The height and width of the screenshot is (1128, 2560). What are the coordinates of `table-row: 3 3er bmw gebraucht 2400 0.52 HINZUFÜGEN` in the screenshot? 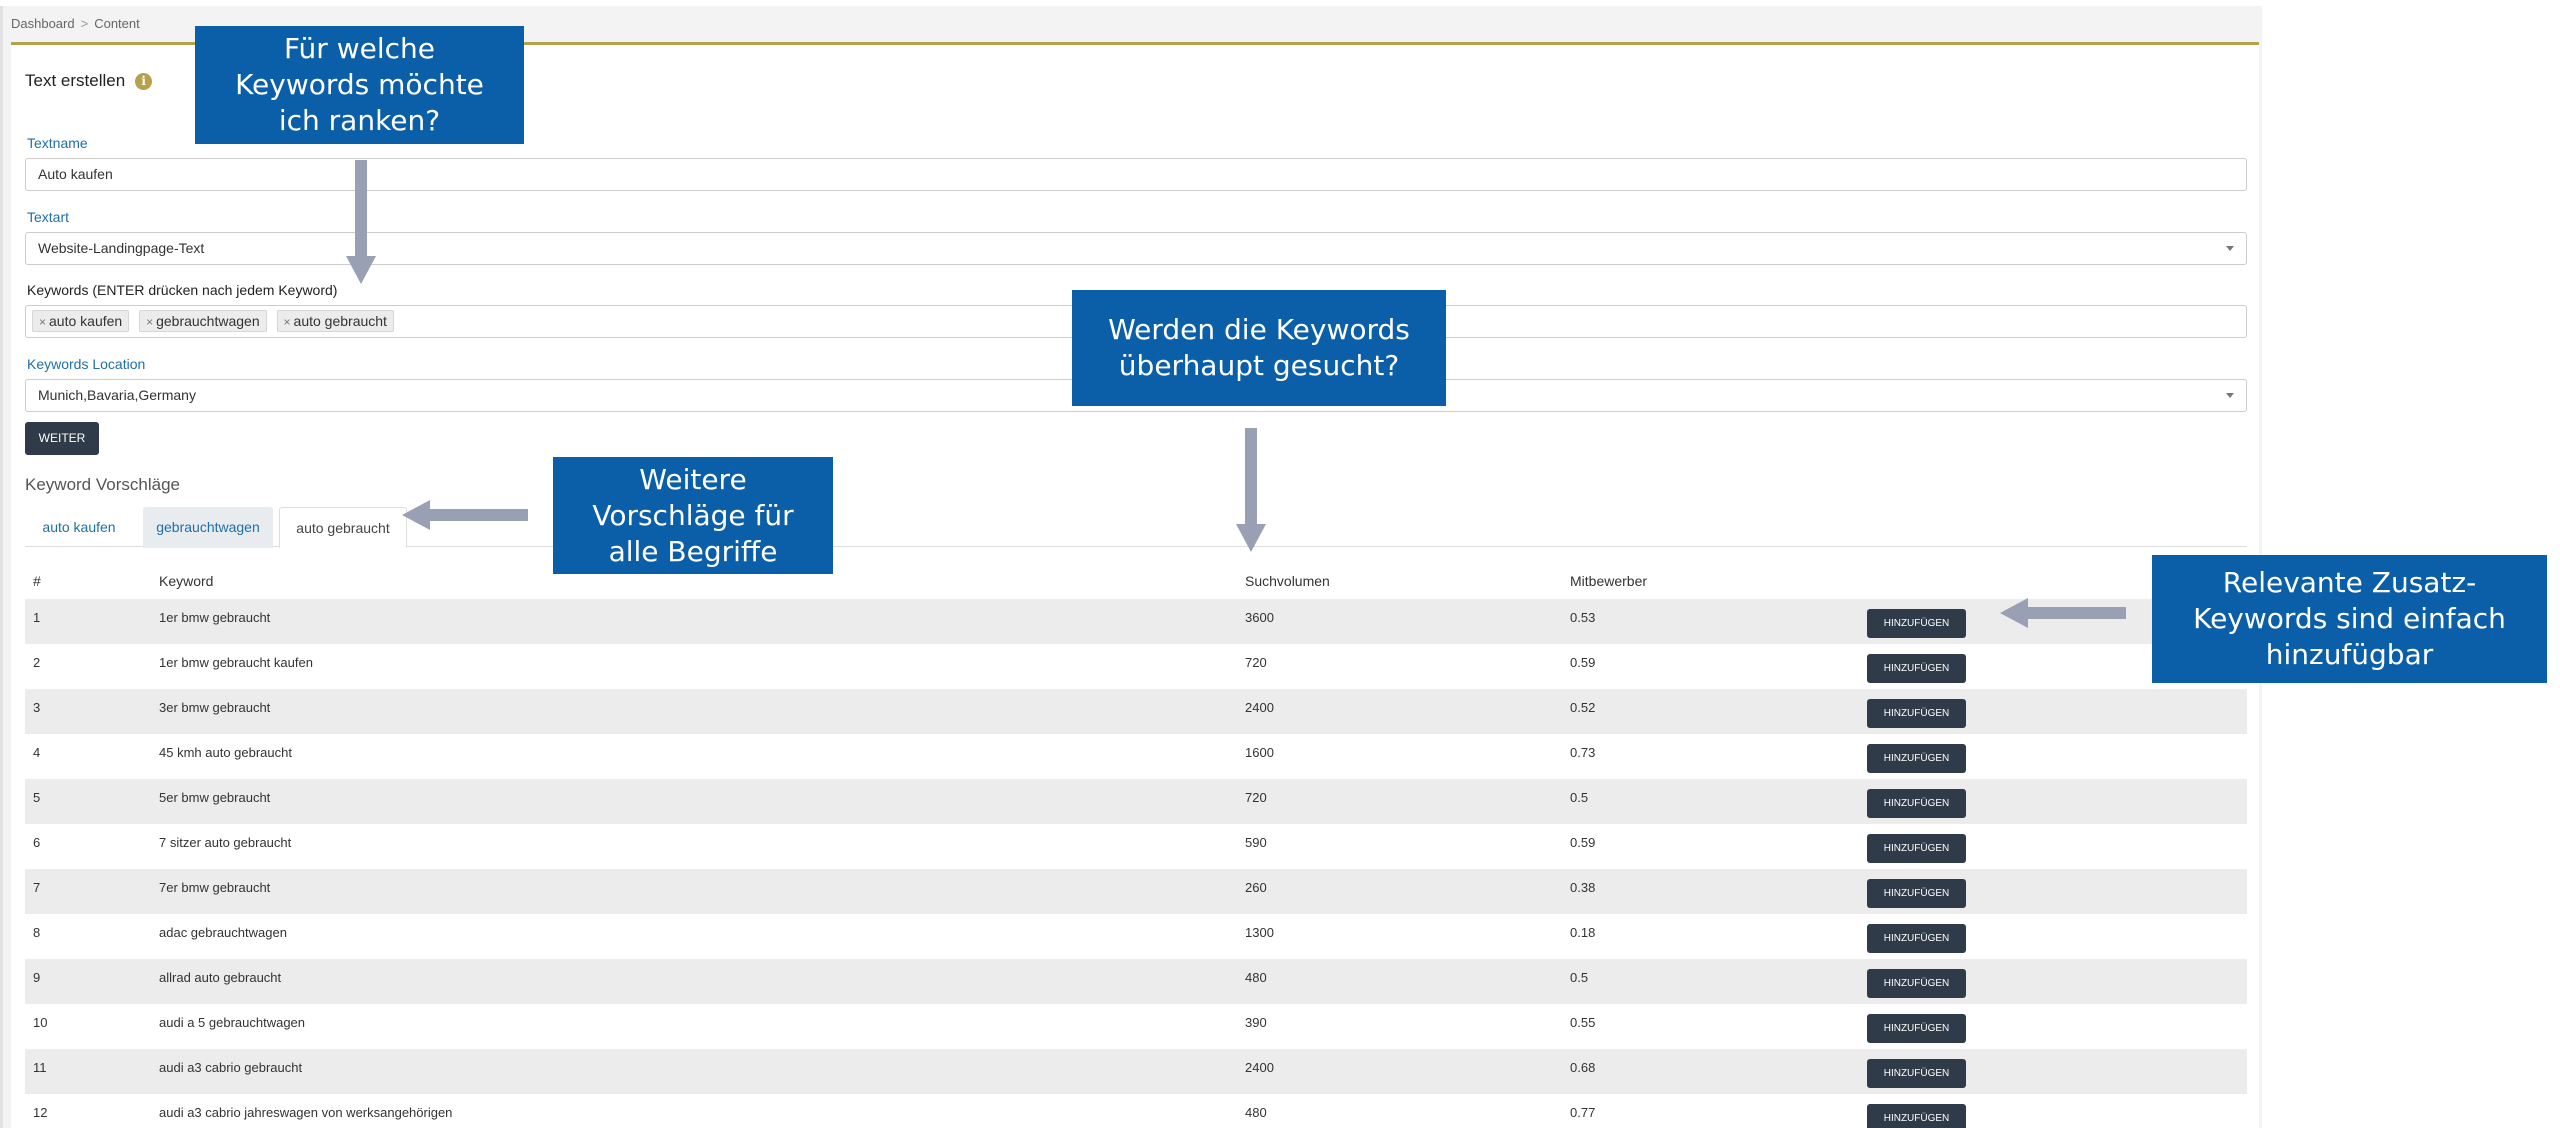 It's located at (1136, 711).